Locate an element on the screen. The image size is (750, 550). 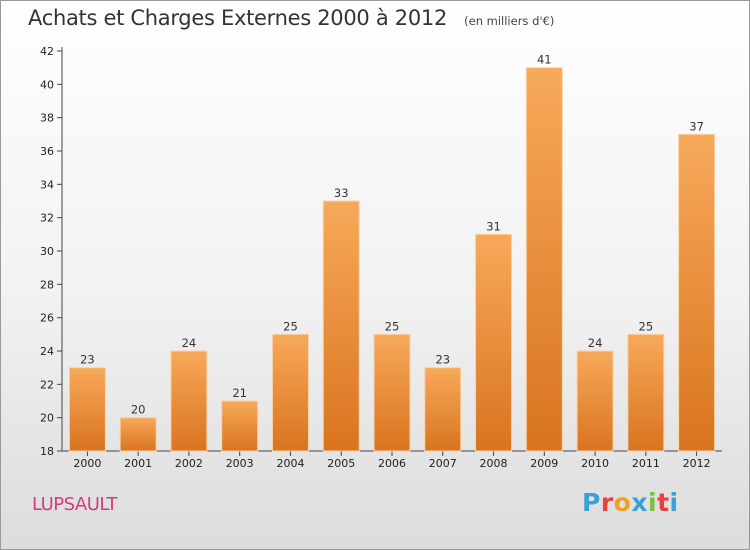
y-tick-label: 18 is located at coordinates (47, 451).